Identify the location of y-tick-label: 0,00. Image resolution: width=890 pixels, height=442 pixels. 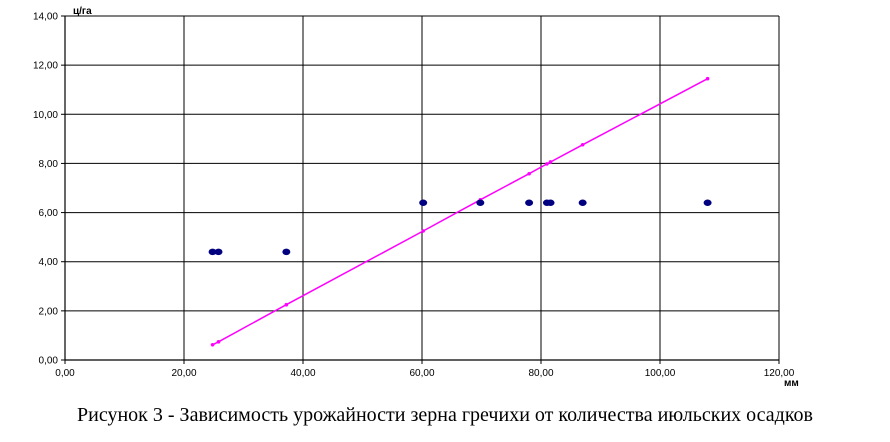
(49, 361).